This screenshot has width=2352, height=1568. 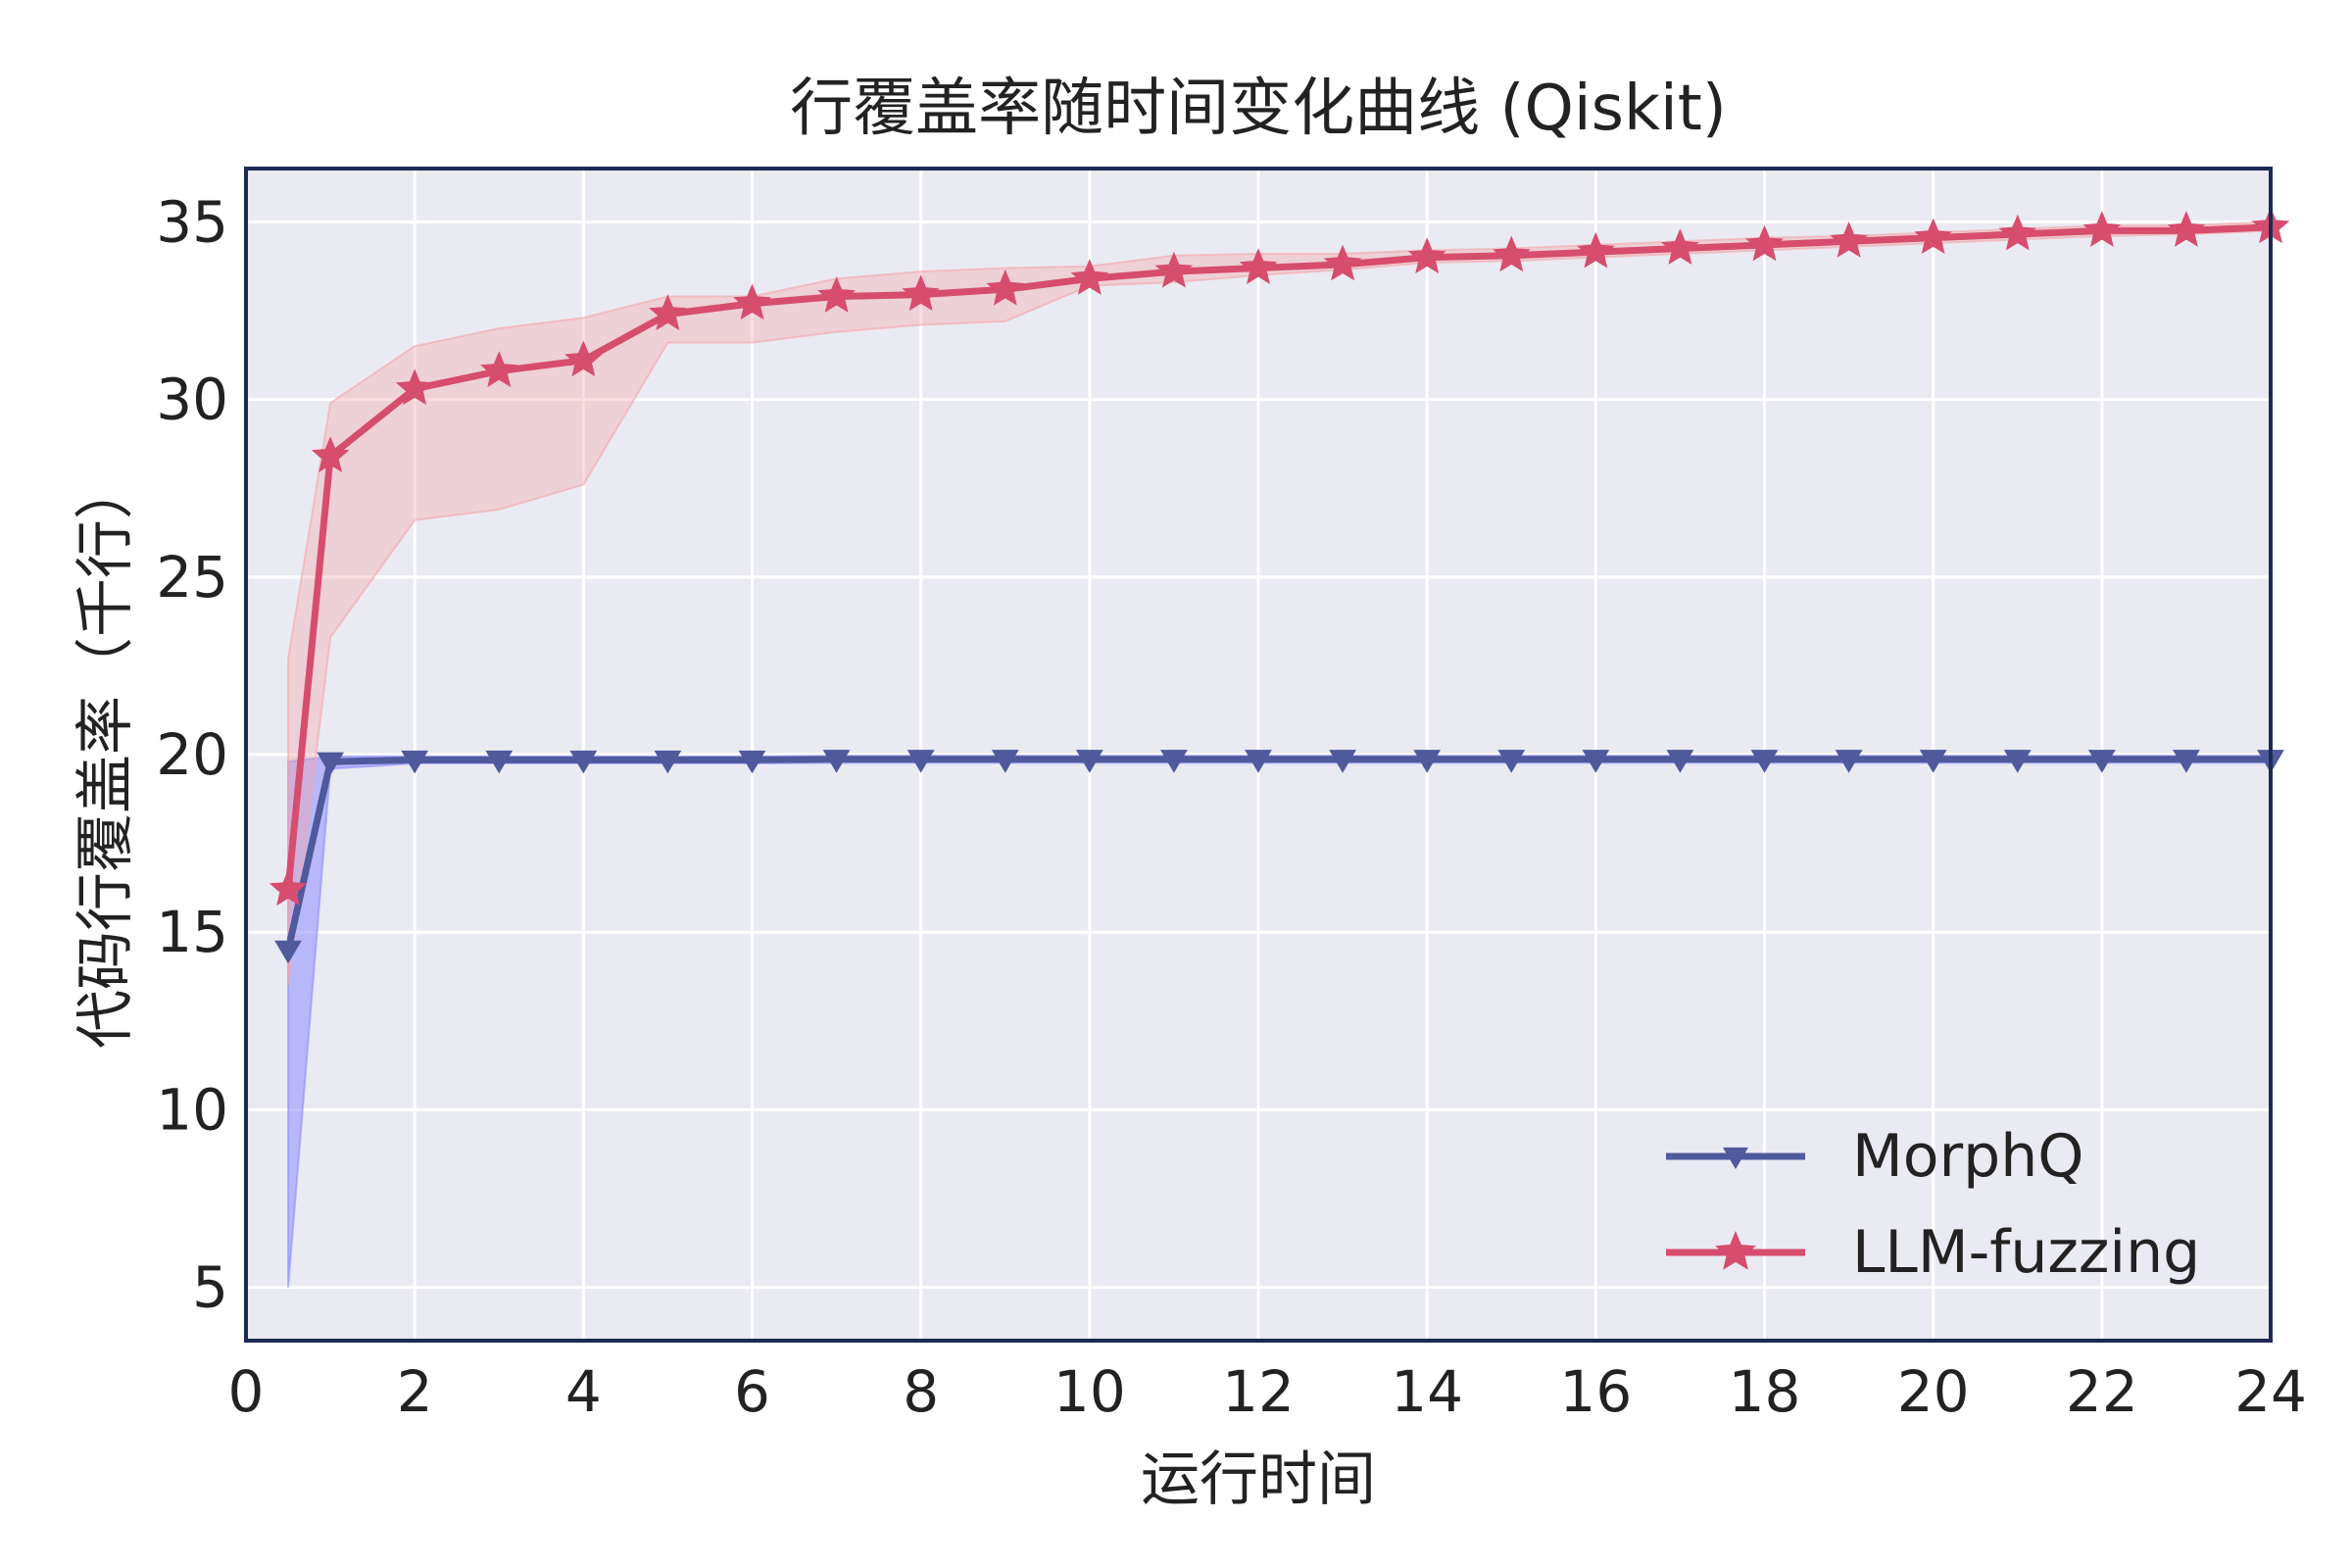 I want to click on legend-label-morphq: MorphQ, so click(x=1967, y=1156).